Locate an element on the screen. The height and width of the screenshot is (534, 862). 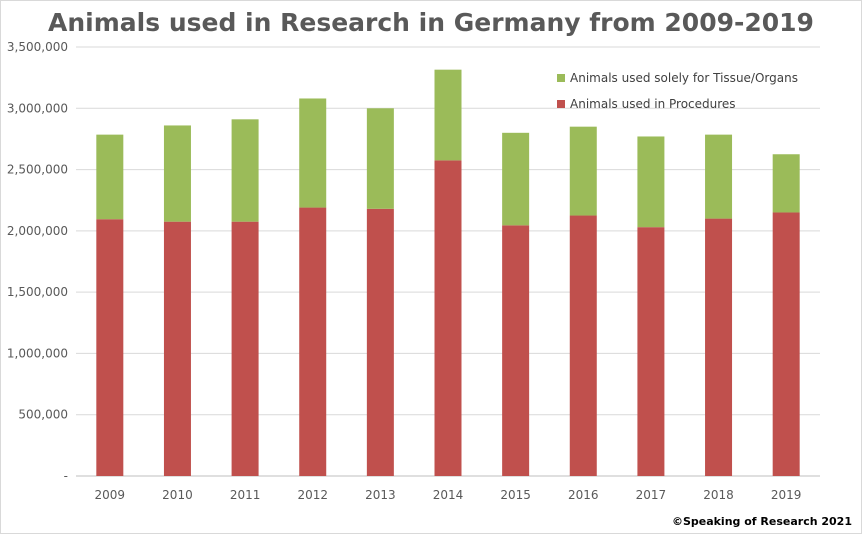
legend-label: Animals used solely for Tissue/Organs is located at coordinates (684, 78).